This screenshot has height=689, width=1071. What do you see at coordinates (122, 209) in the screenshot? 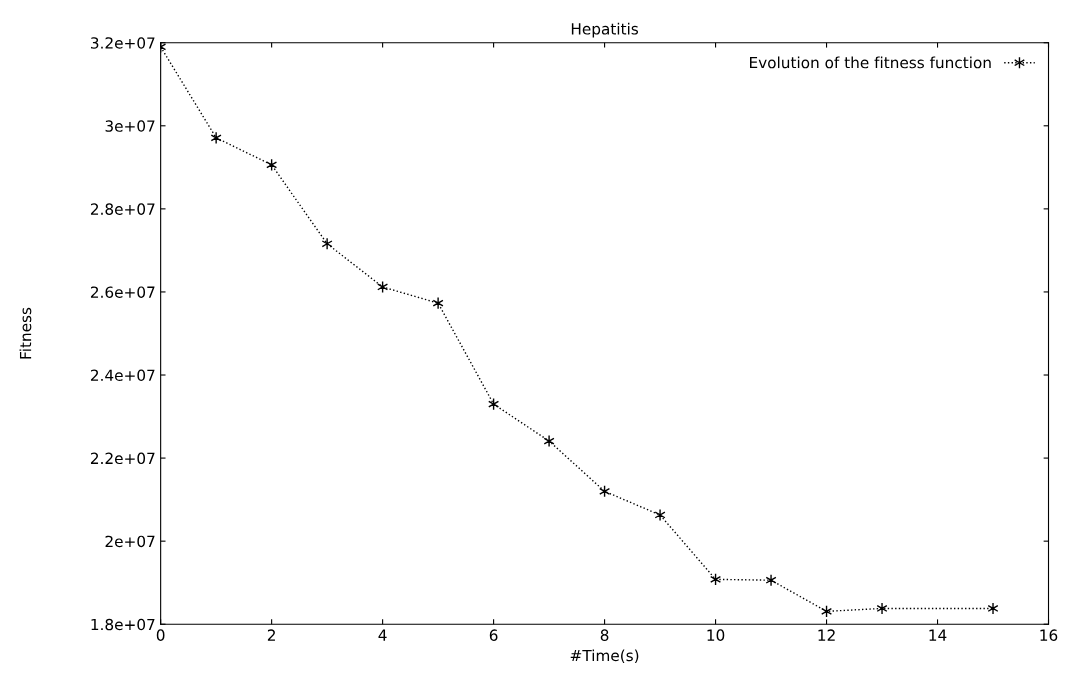
I see `y-tick-label: 2.8e+07` at bounding box center [122, 209].